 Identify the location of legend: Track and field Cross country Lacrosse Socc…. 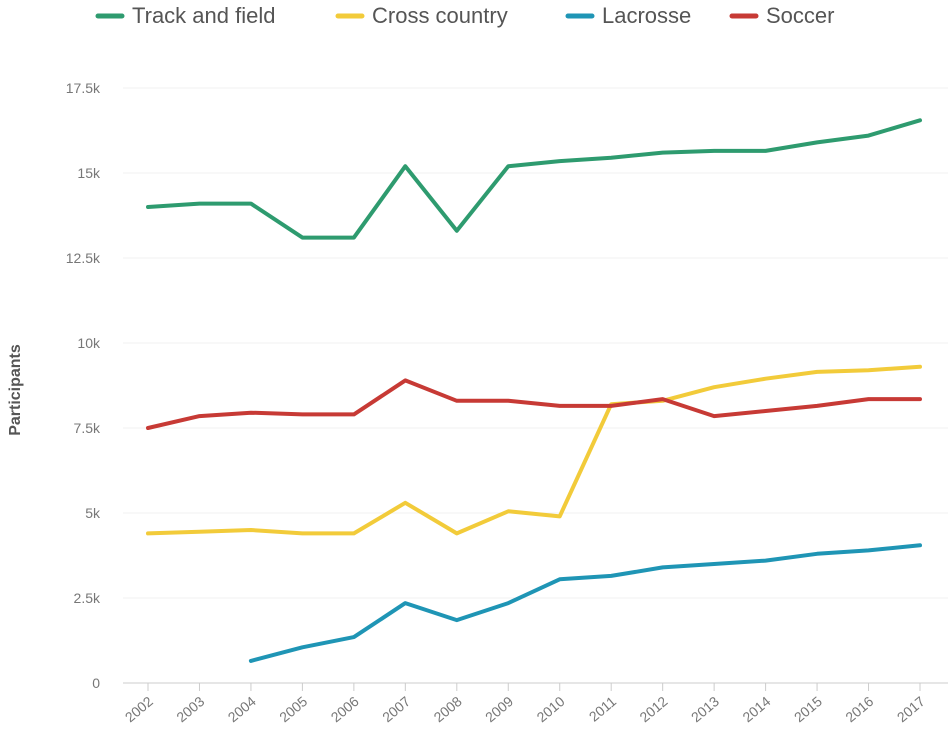
(464, 15).